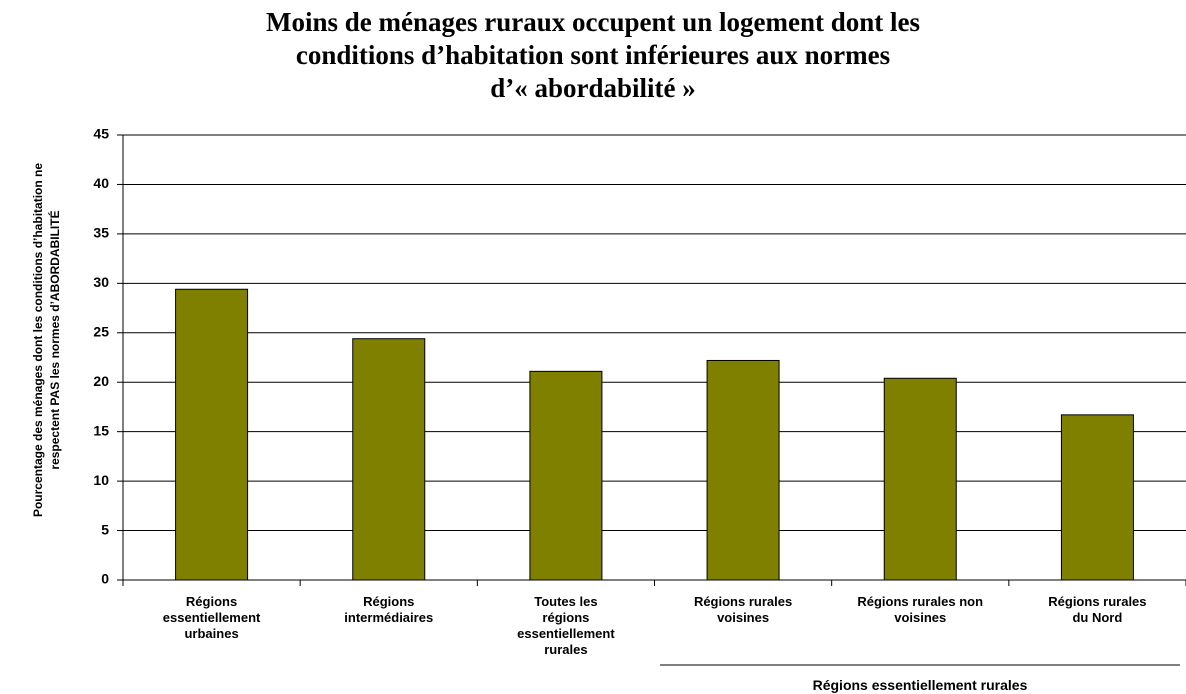 Image resolution: width=1186 pixels, height=694 pixels. I want to click on y-tick-label: 30, so click(101, 282).